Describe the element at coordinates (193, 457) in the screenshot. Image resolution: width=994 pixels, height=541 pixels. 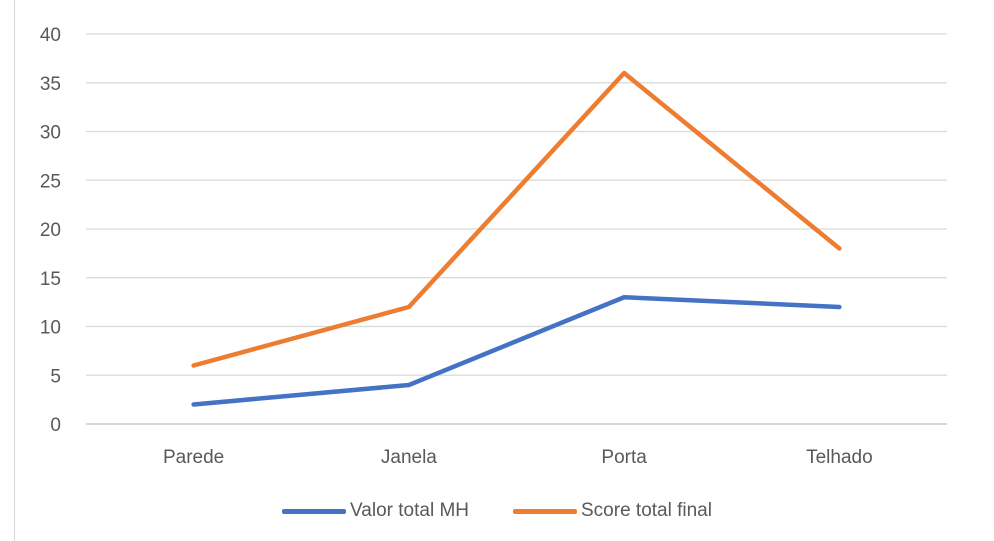
I see `x-tick-label: Parede` at that location.